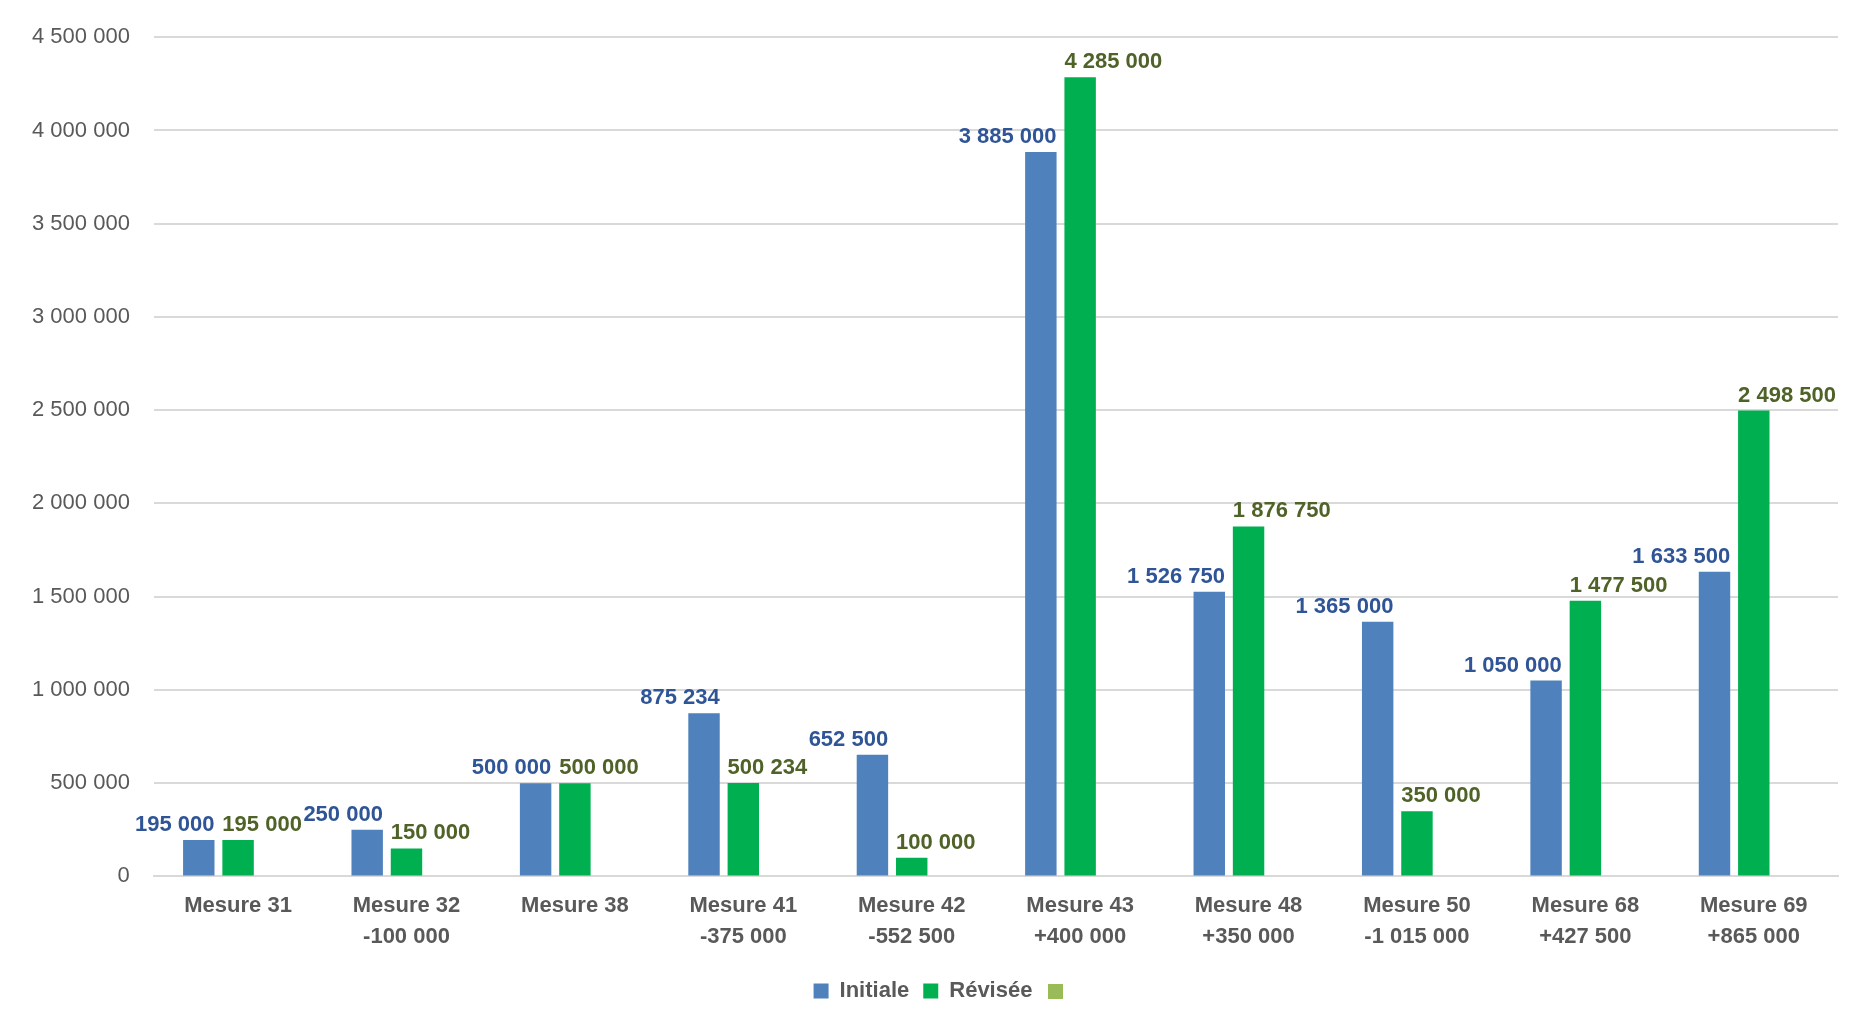 Image resolution: width=1852 pixels, height=1016 pixels. Describe the element at coordinates (1512, 664) in the screenshot. I see `data-label: 1 050 000` at that location.